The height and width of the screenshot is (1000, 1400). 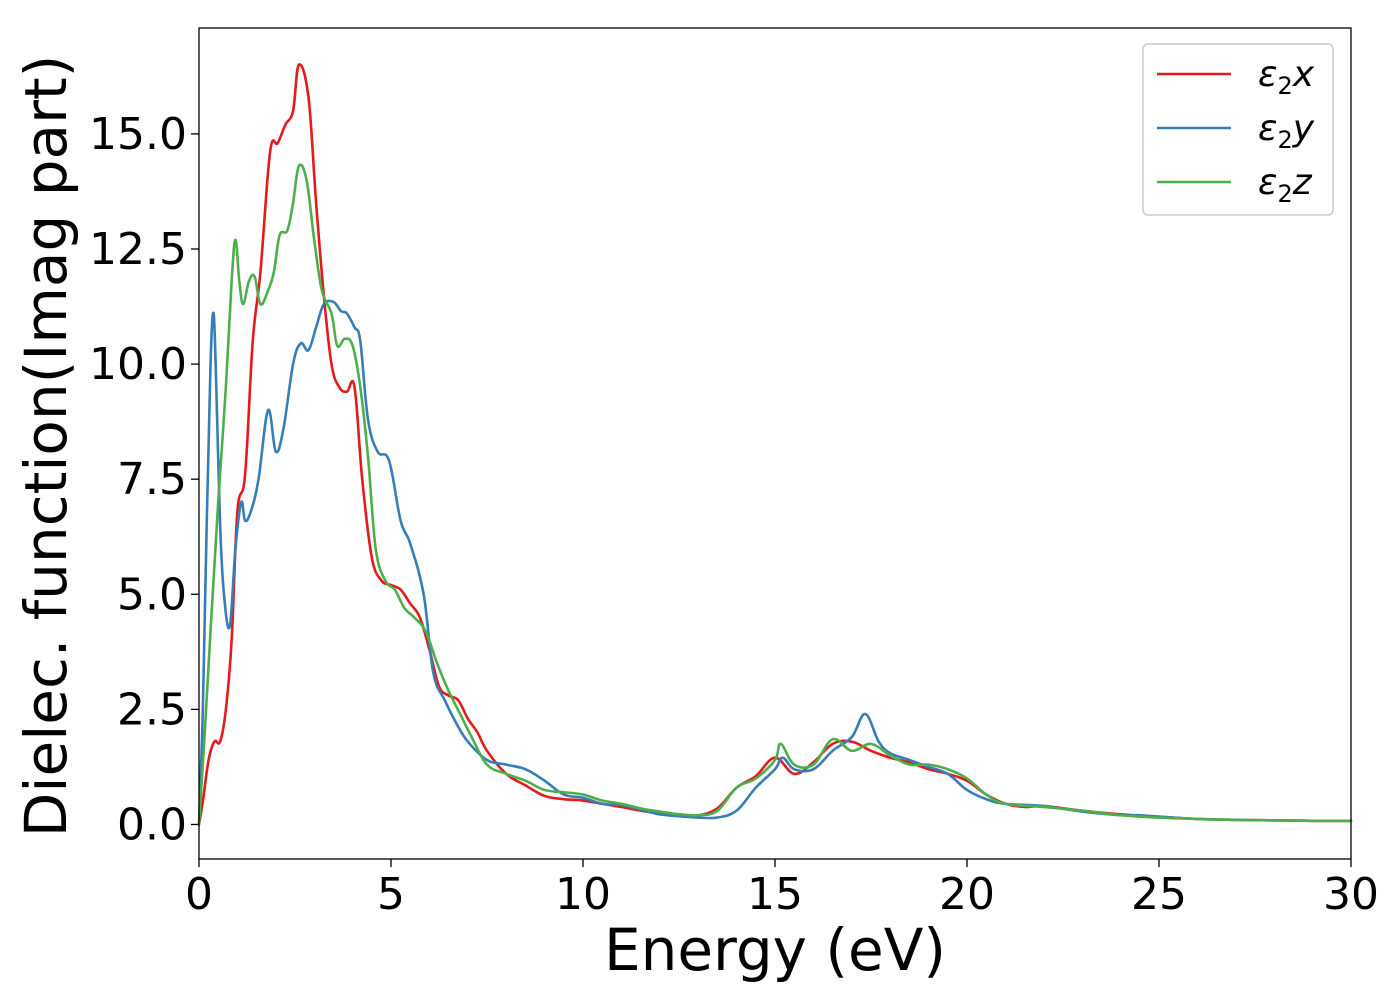 I want to click on x-tick-label: 20, so click(x=967, y=894).